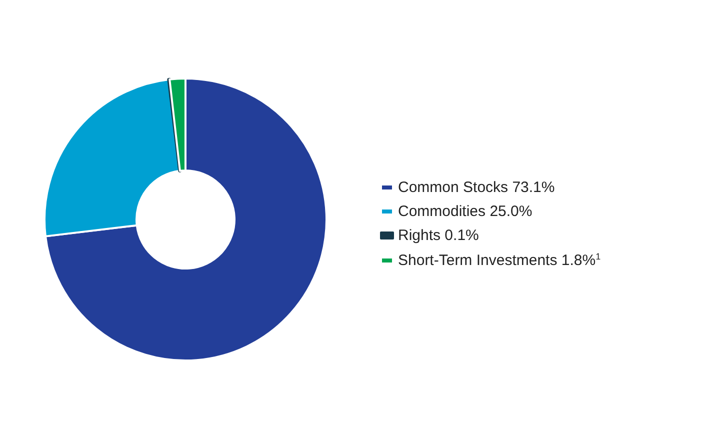  Describe the element at coordinates (476, 187) in the screenshot. I see `legend-label: Common Stocks 73.1%` at that location.